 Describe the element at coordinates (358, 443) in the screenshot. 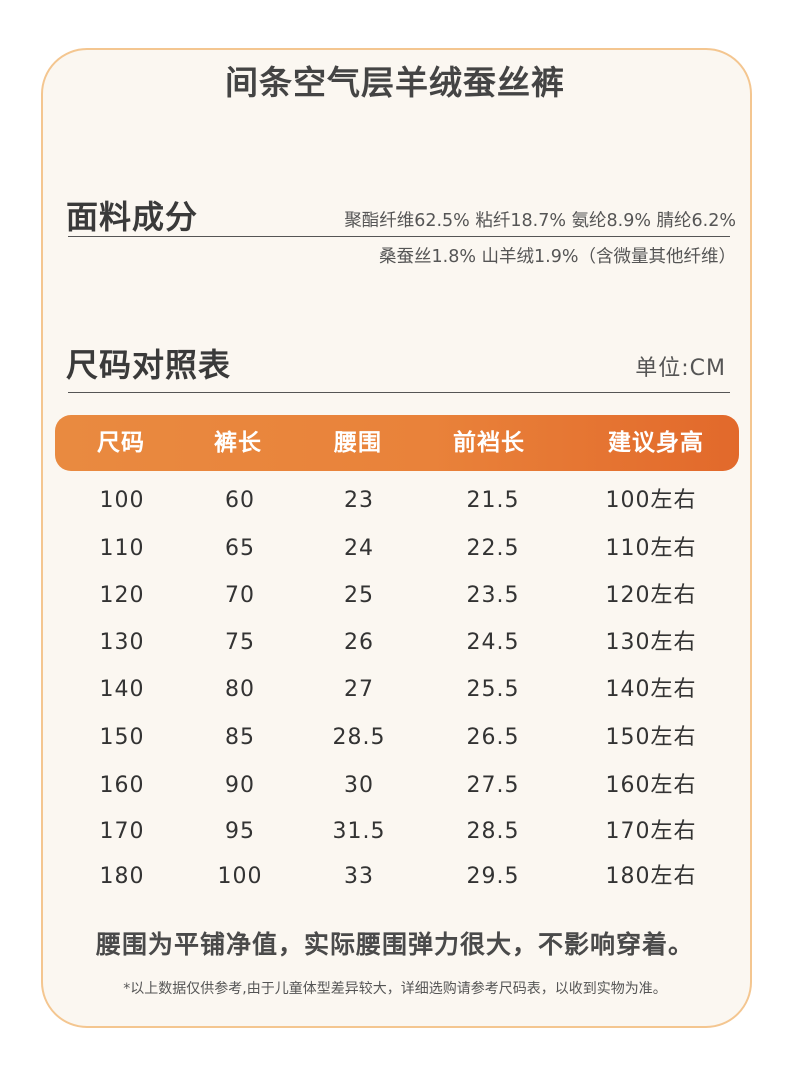

I see `header-waist: 腰围` at that location.